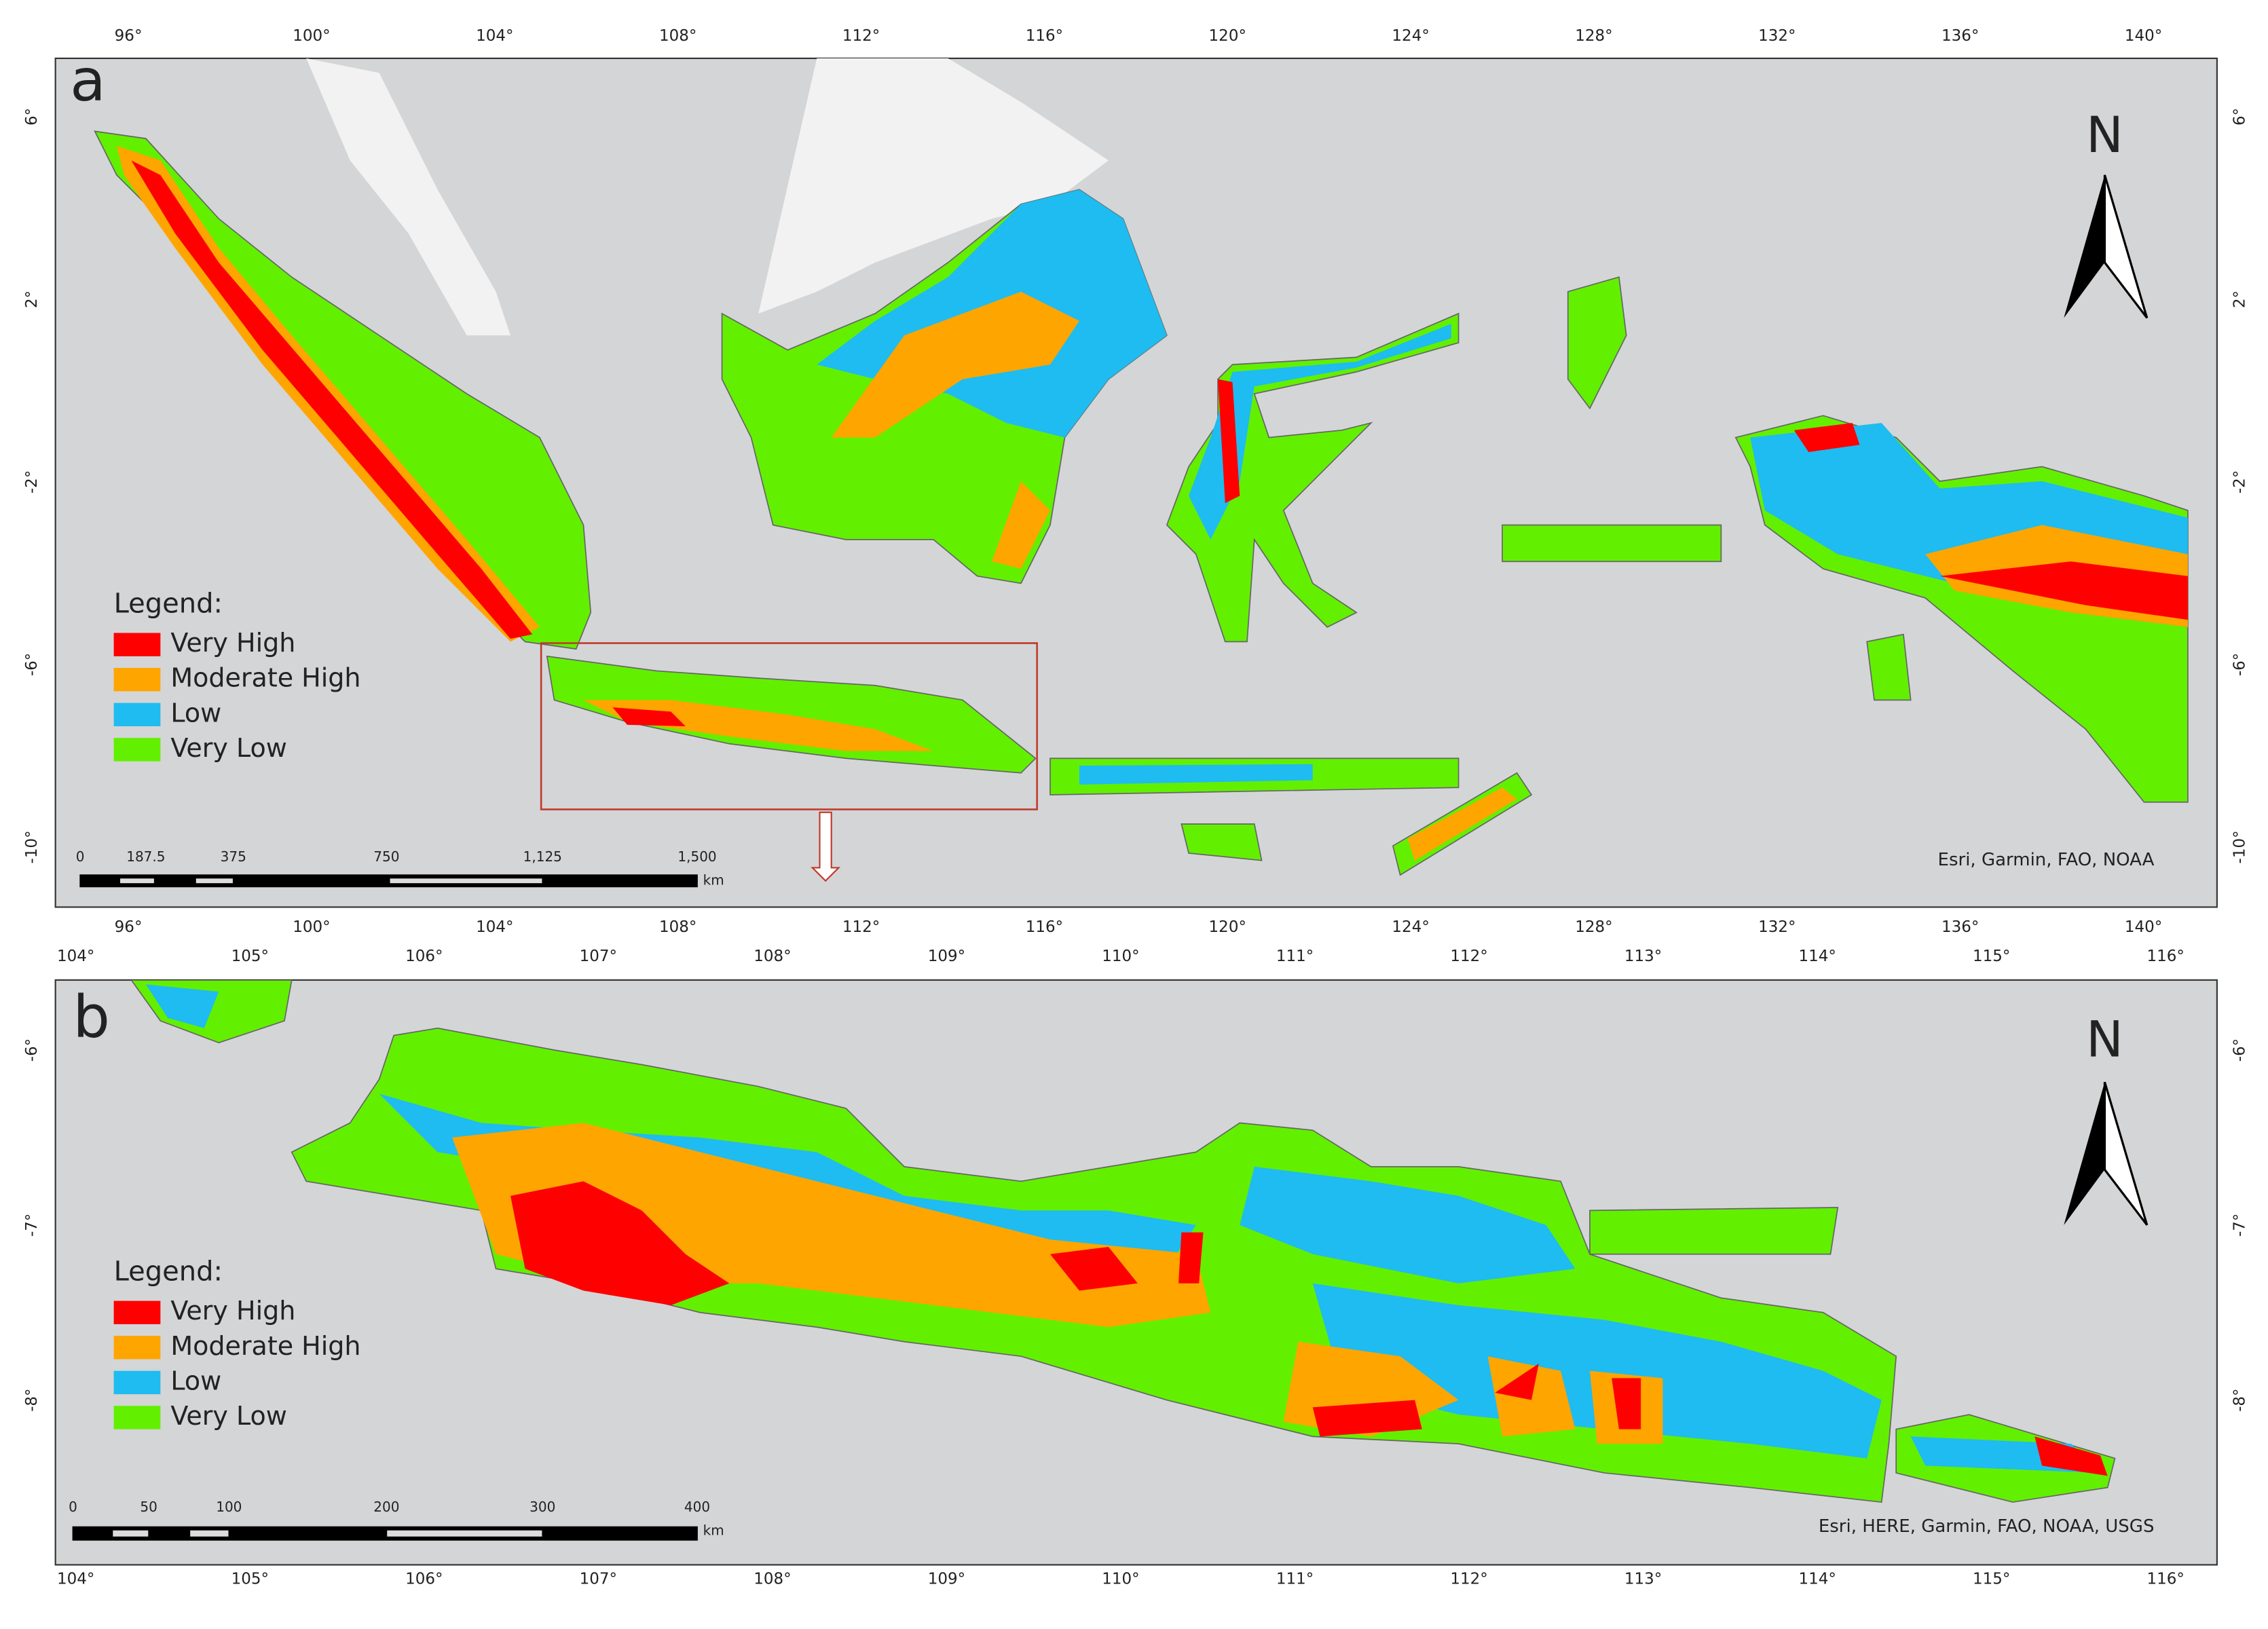  I want to click on attribution: Esri, Garmin, FAO, NOAA, so click(2046, 860).